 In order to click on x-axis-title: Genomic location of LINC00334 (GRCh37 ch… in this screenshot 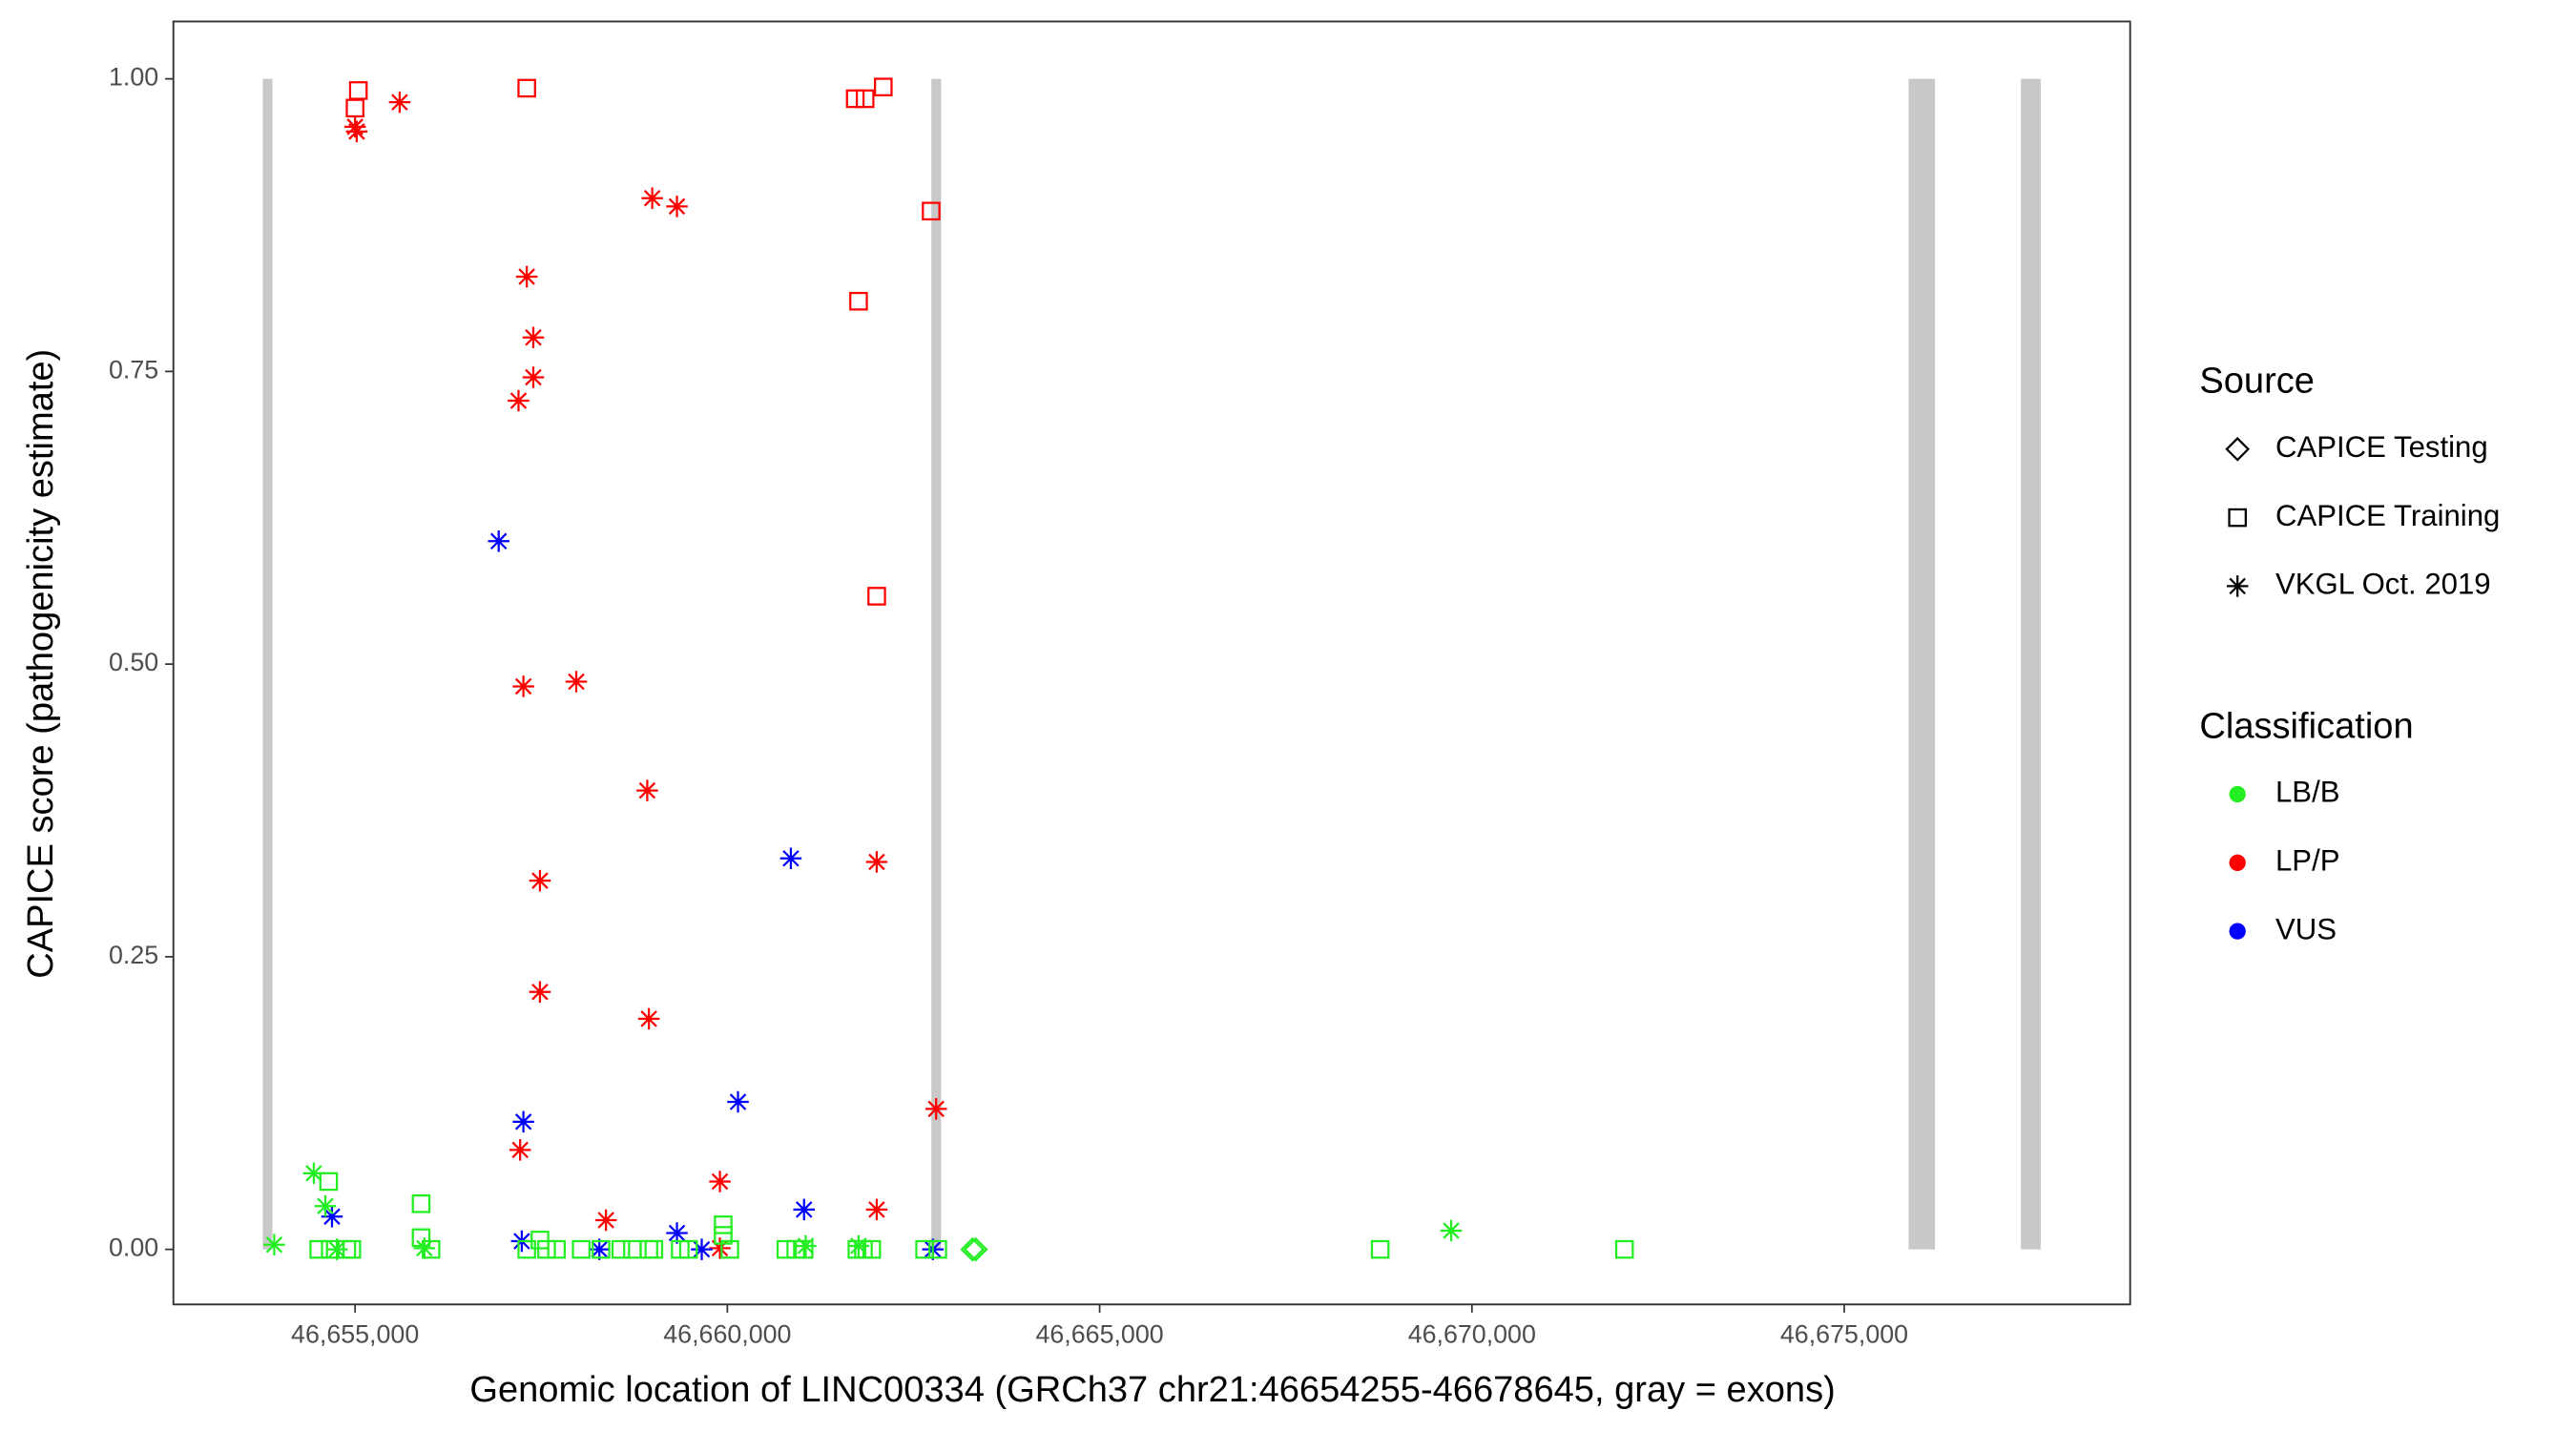, I will do `click(1152, 1390)`.